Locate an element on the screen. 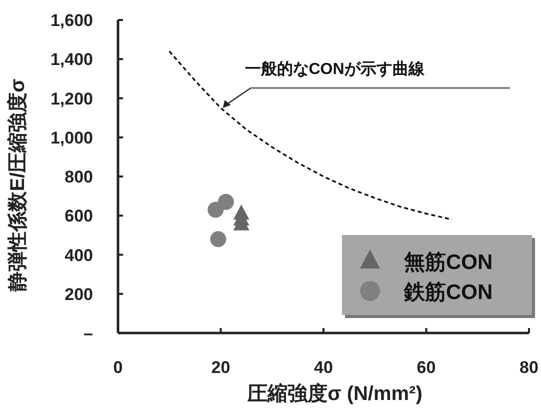  x-tick-label: 0 is located at coordinates (118, 367).